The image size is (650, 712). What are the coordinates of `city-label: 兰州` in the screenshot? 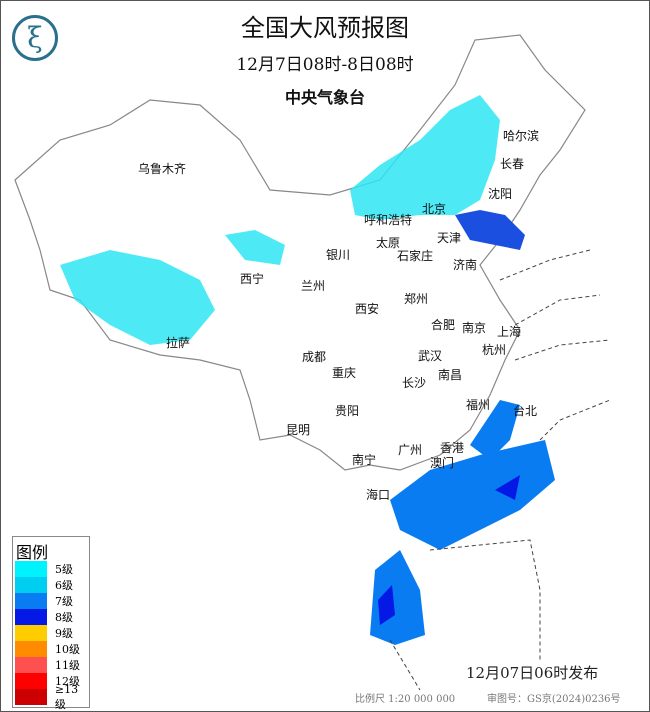 It's located at (313, 286).